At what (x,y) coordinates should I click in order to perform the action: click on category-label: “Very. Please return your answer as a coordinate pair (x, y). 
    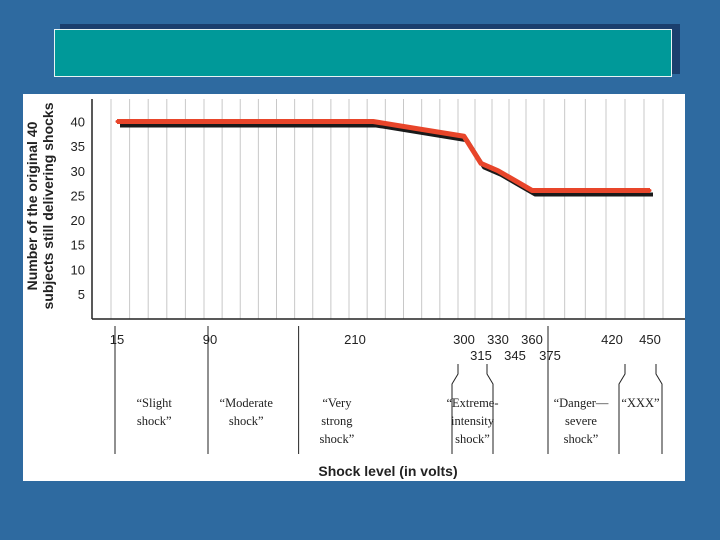
    Looking at the image, I should click on (337, 403).